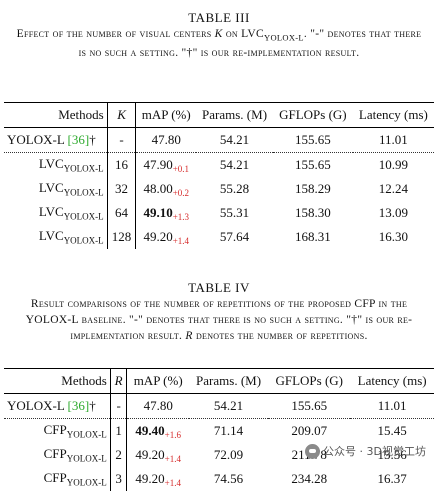 This screenshot has height=499, width=438. I want to click on watermark-text: 公众号 · 3D视觉工坊, so click(374, 451).